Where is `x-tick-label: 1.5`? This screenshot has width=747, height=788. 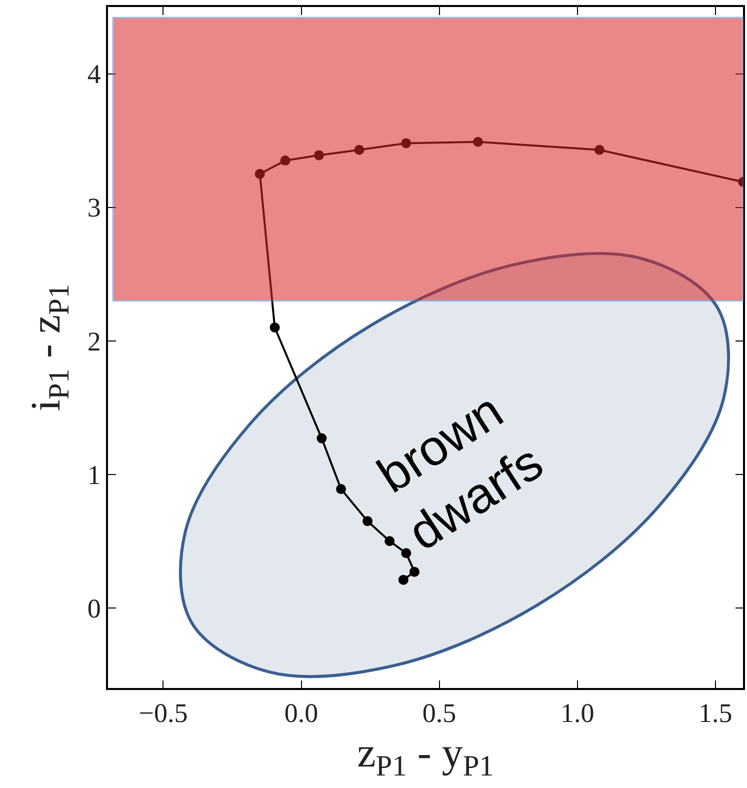 x-tick-label: 1.5 is located at coordinates (715, 713).